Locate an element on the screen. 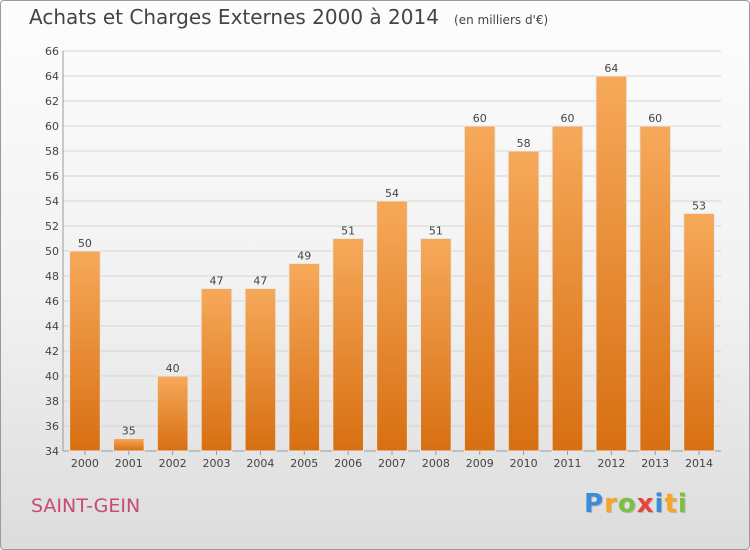 The image size is (750, 550). x-tick-label: 2000 is located at coordinates (85, 463).